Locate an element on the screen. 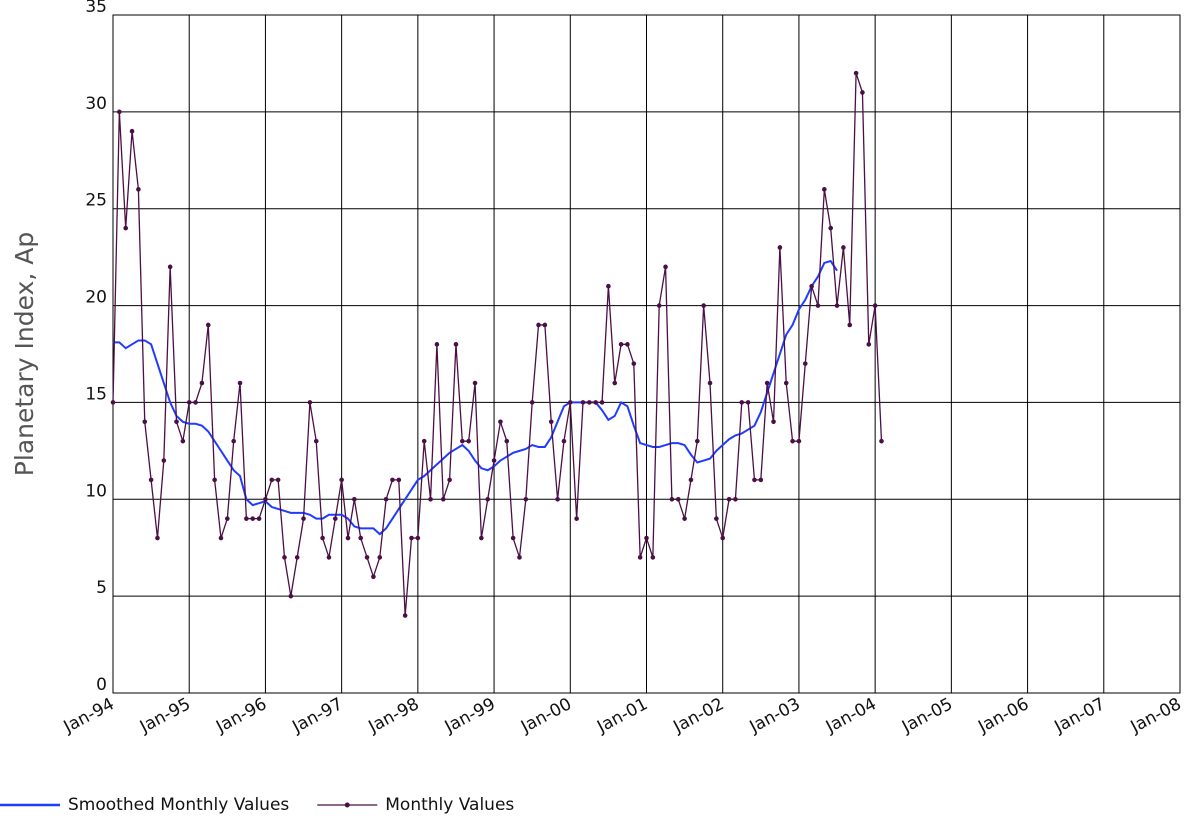 The width and height of the screenshot is (1185, 823). legend-marker is located at coordinates (347, 805).